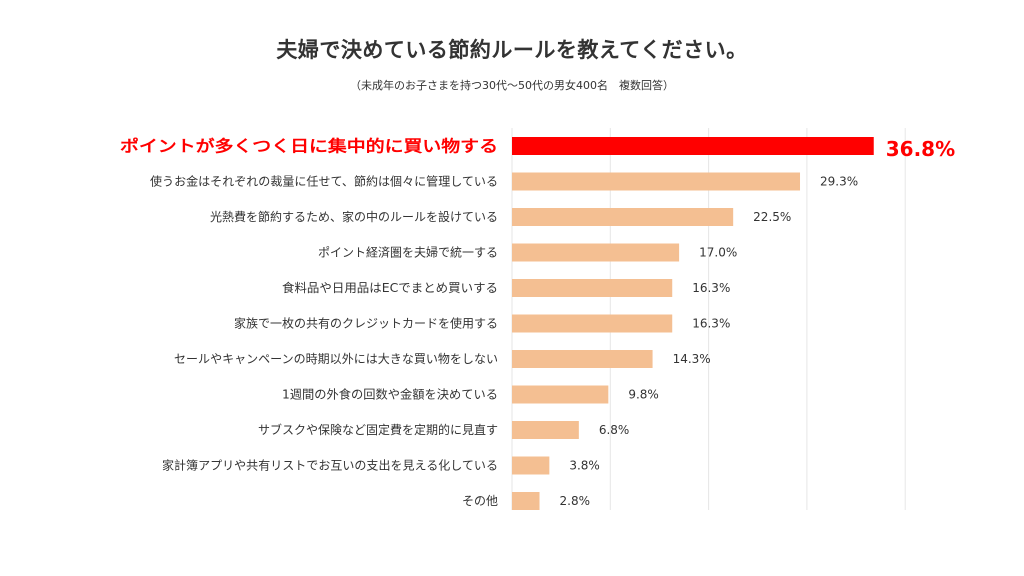  Describe the element at coordinates (512, 85) in the screenshot. I see `chart-subtitle: （未成年のお子さまを持つ30代〜50代の男女400名 複数回答）` at that location.